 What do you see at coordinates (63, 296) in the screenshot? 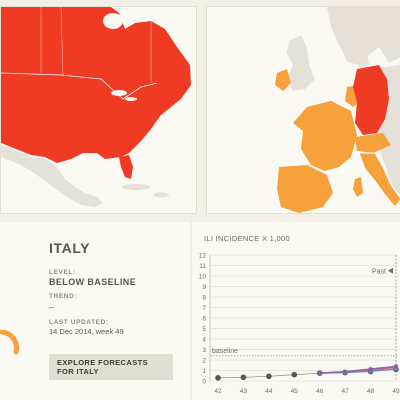
I see `trend-label: TREND:` at bounding box center [63, 296].